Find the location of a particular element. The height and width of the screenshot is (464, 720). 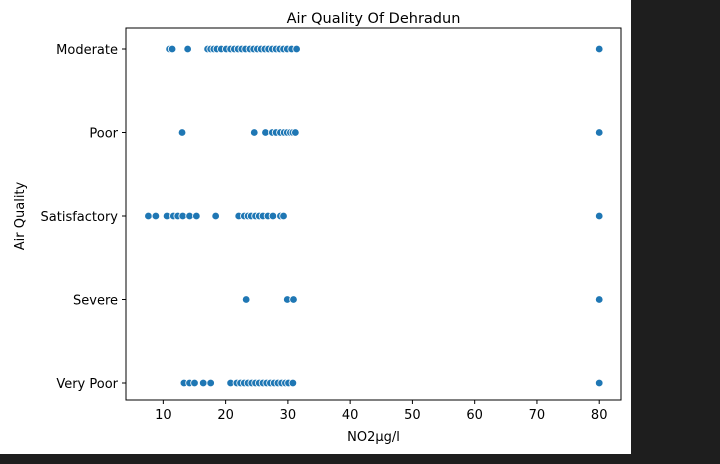

x-axis-label: NO2µg/l is located at coordinates (373, 437).